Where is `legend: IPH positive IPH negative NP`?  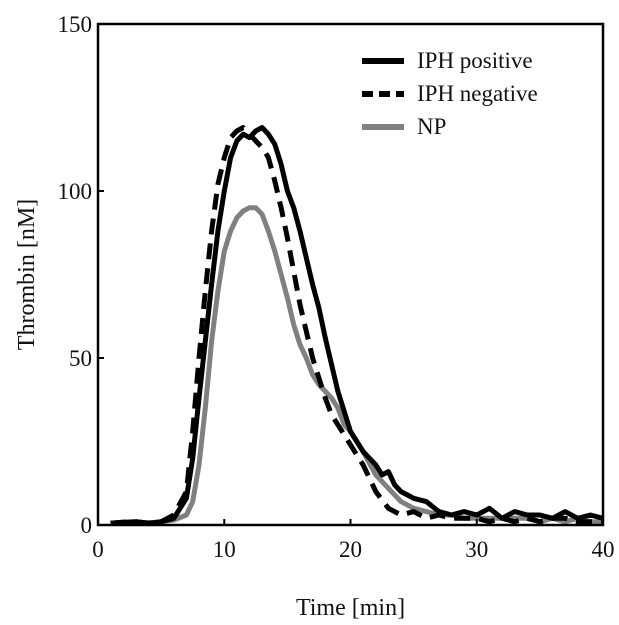 legend: IPH positive IPH negative NP is located at coordinates (450, 93).